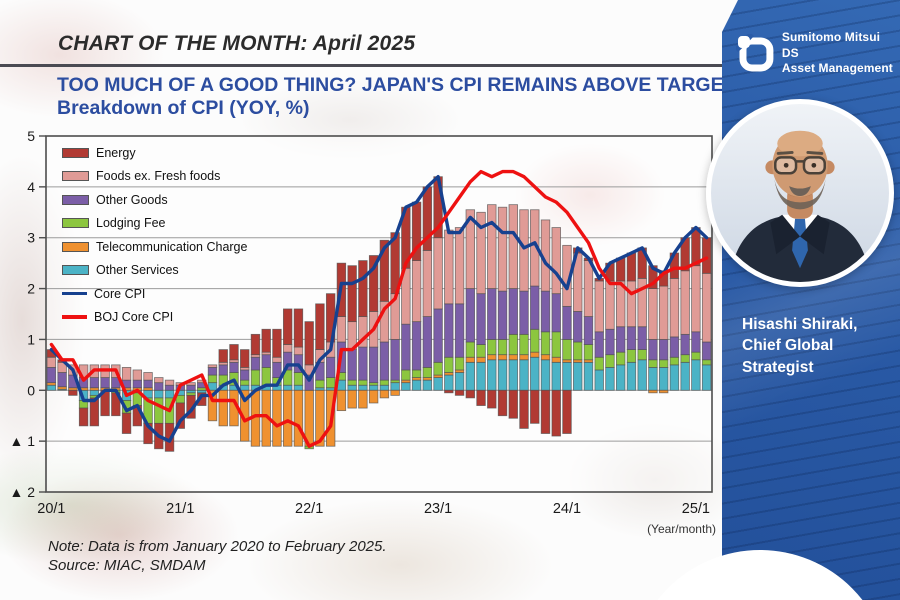 The height and width of the screenshot is (600, 900). Describe the element at coordinates (75, 223) in the screenshot. I see `lodging-swatch-icon` at that location.